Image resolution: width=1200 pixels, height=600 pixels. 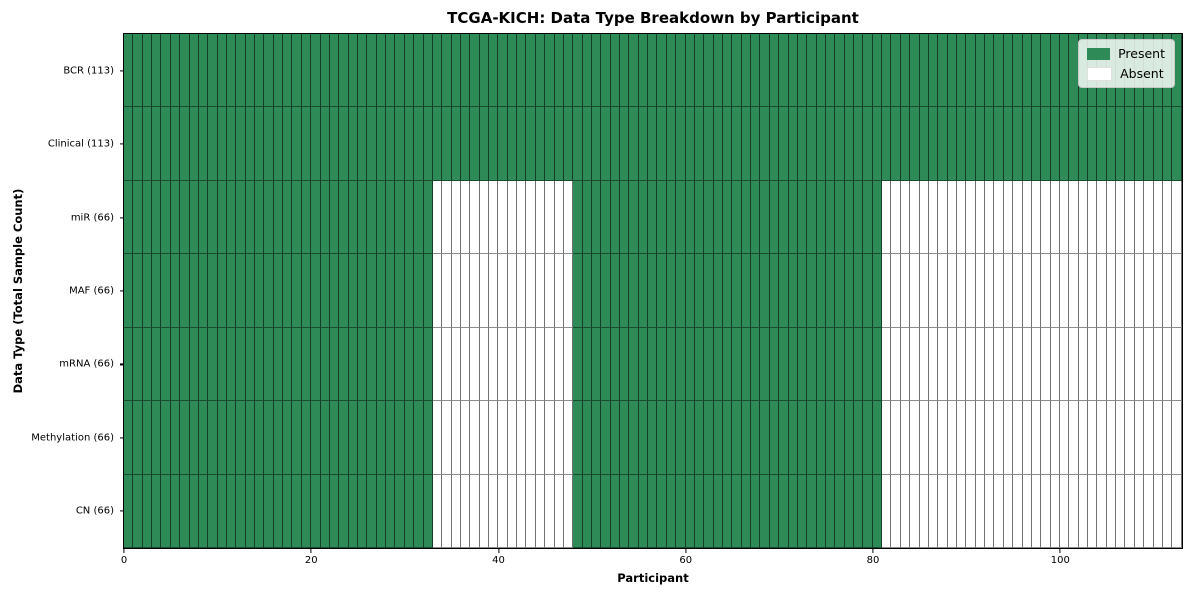 I want to click on x-tick-label: 100, so click(x=1060, y=560).